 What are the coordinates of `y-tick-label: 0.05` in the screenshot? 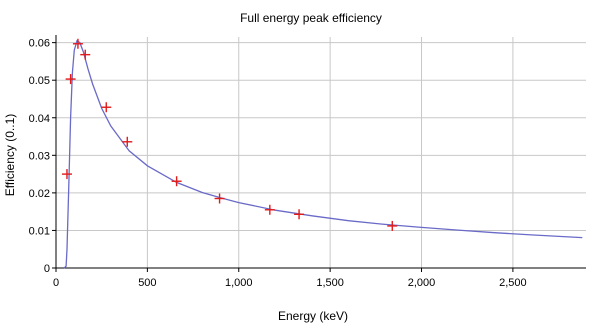 It's located at (39, 81).